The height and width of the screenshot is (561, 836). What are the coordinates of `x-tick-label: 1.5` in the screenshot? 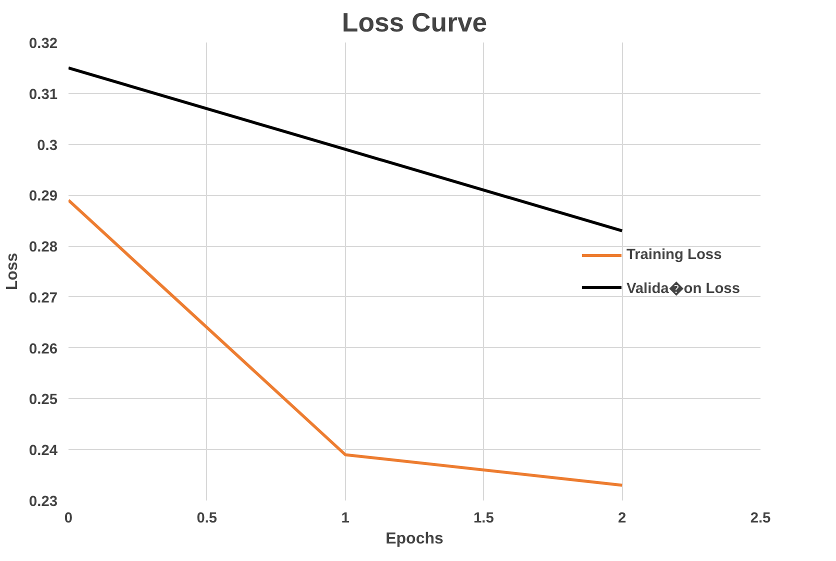 It's located at (484, 518).